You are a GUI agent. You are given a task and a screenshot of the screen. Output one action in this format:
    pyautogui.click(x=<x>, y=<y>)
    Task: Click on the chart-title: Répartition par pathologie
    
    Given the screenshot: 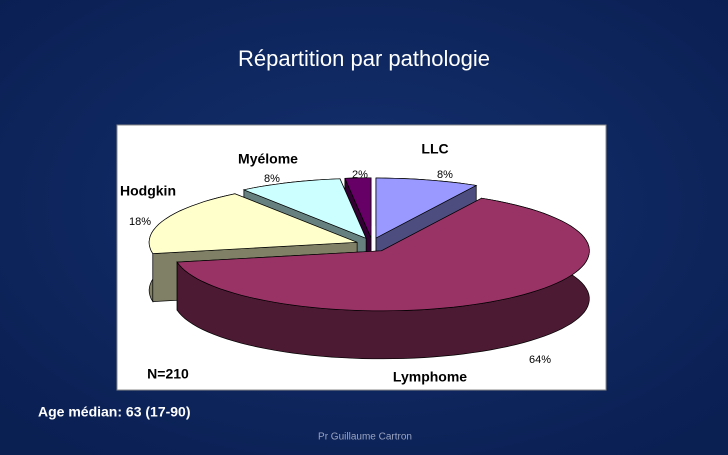 What is the action you would take?
    pyautogui.click(x=364, y=58)
    